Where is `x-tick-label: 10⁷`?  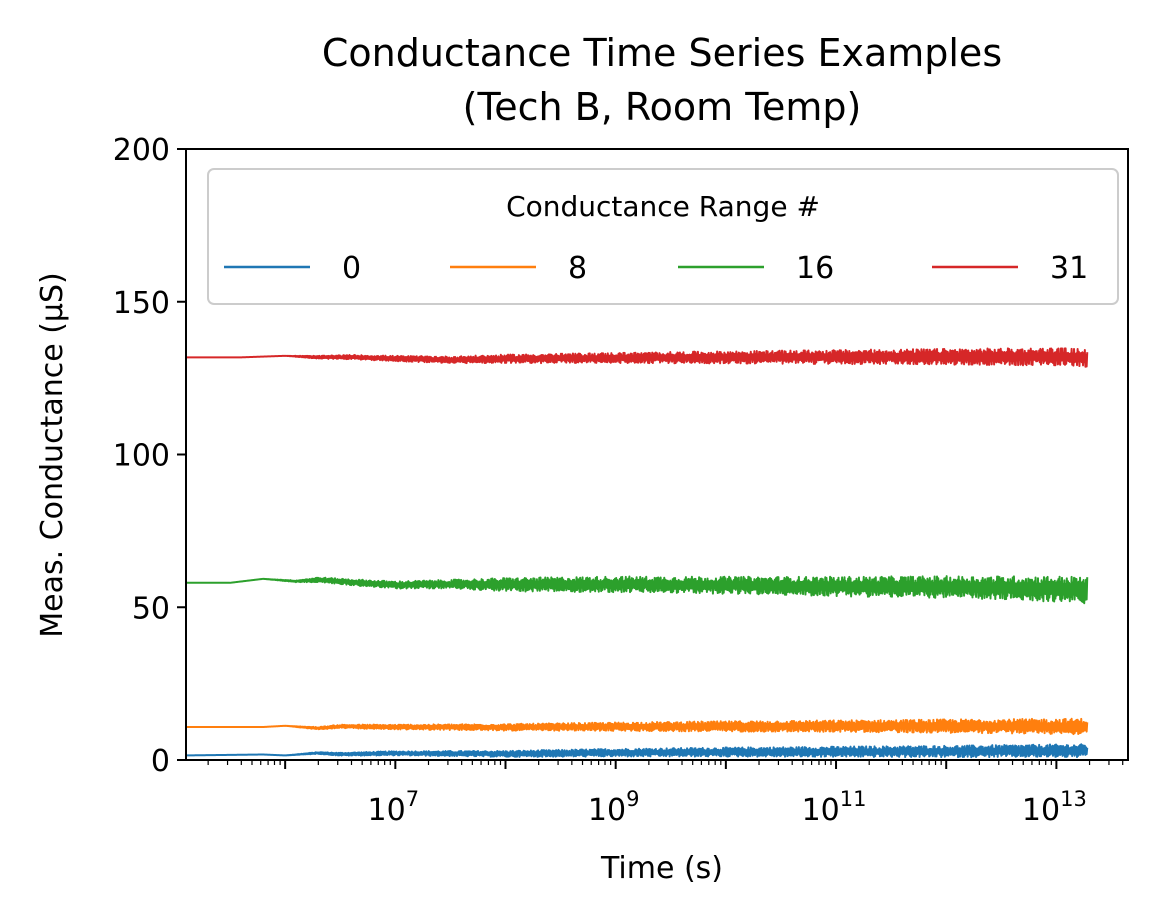
x-tick-label: 10⁷ is located at coordinates (394, 807).